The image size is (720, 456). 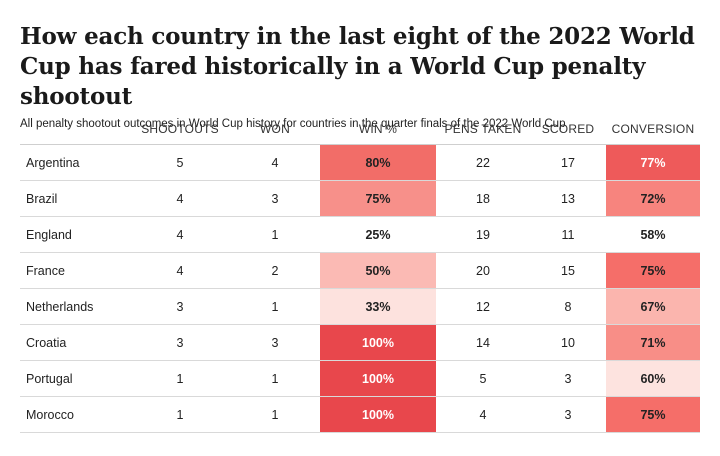 What do you see at coordinates (75, 378) in the screenshot?
I see `country-cell: Portugal` at bounding box center [75, 378].